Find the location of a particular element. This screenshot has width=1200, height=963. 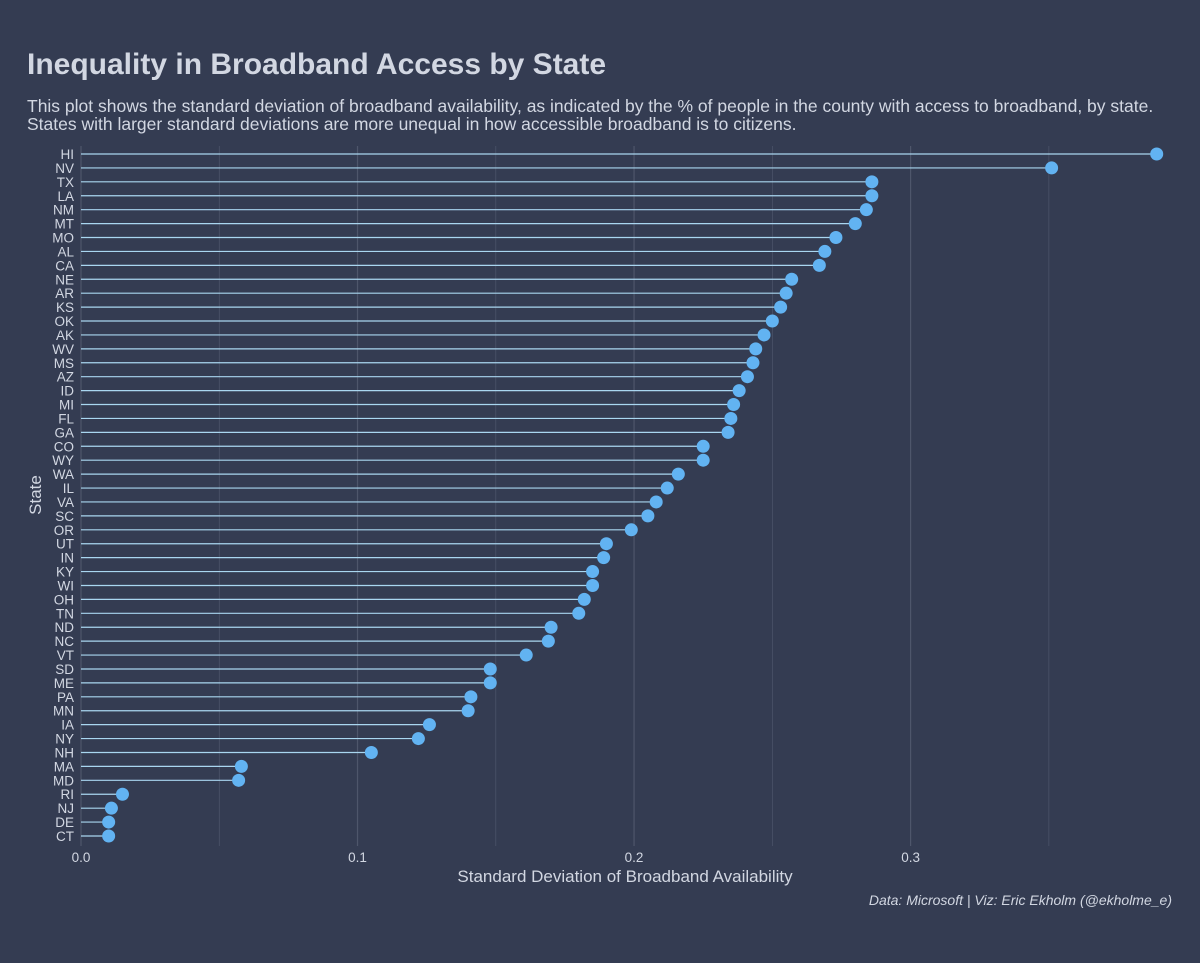

y-tick-label: NH is located at coordinates (65, 752).